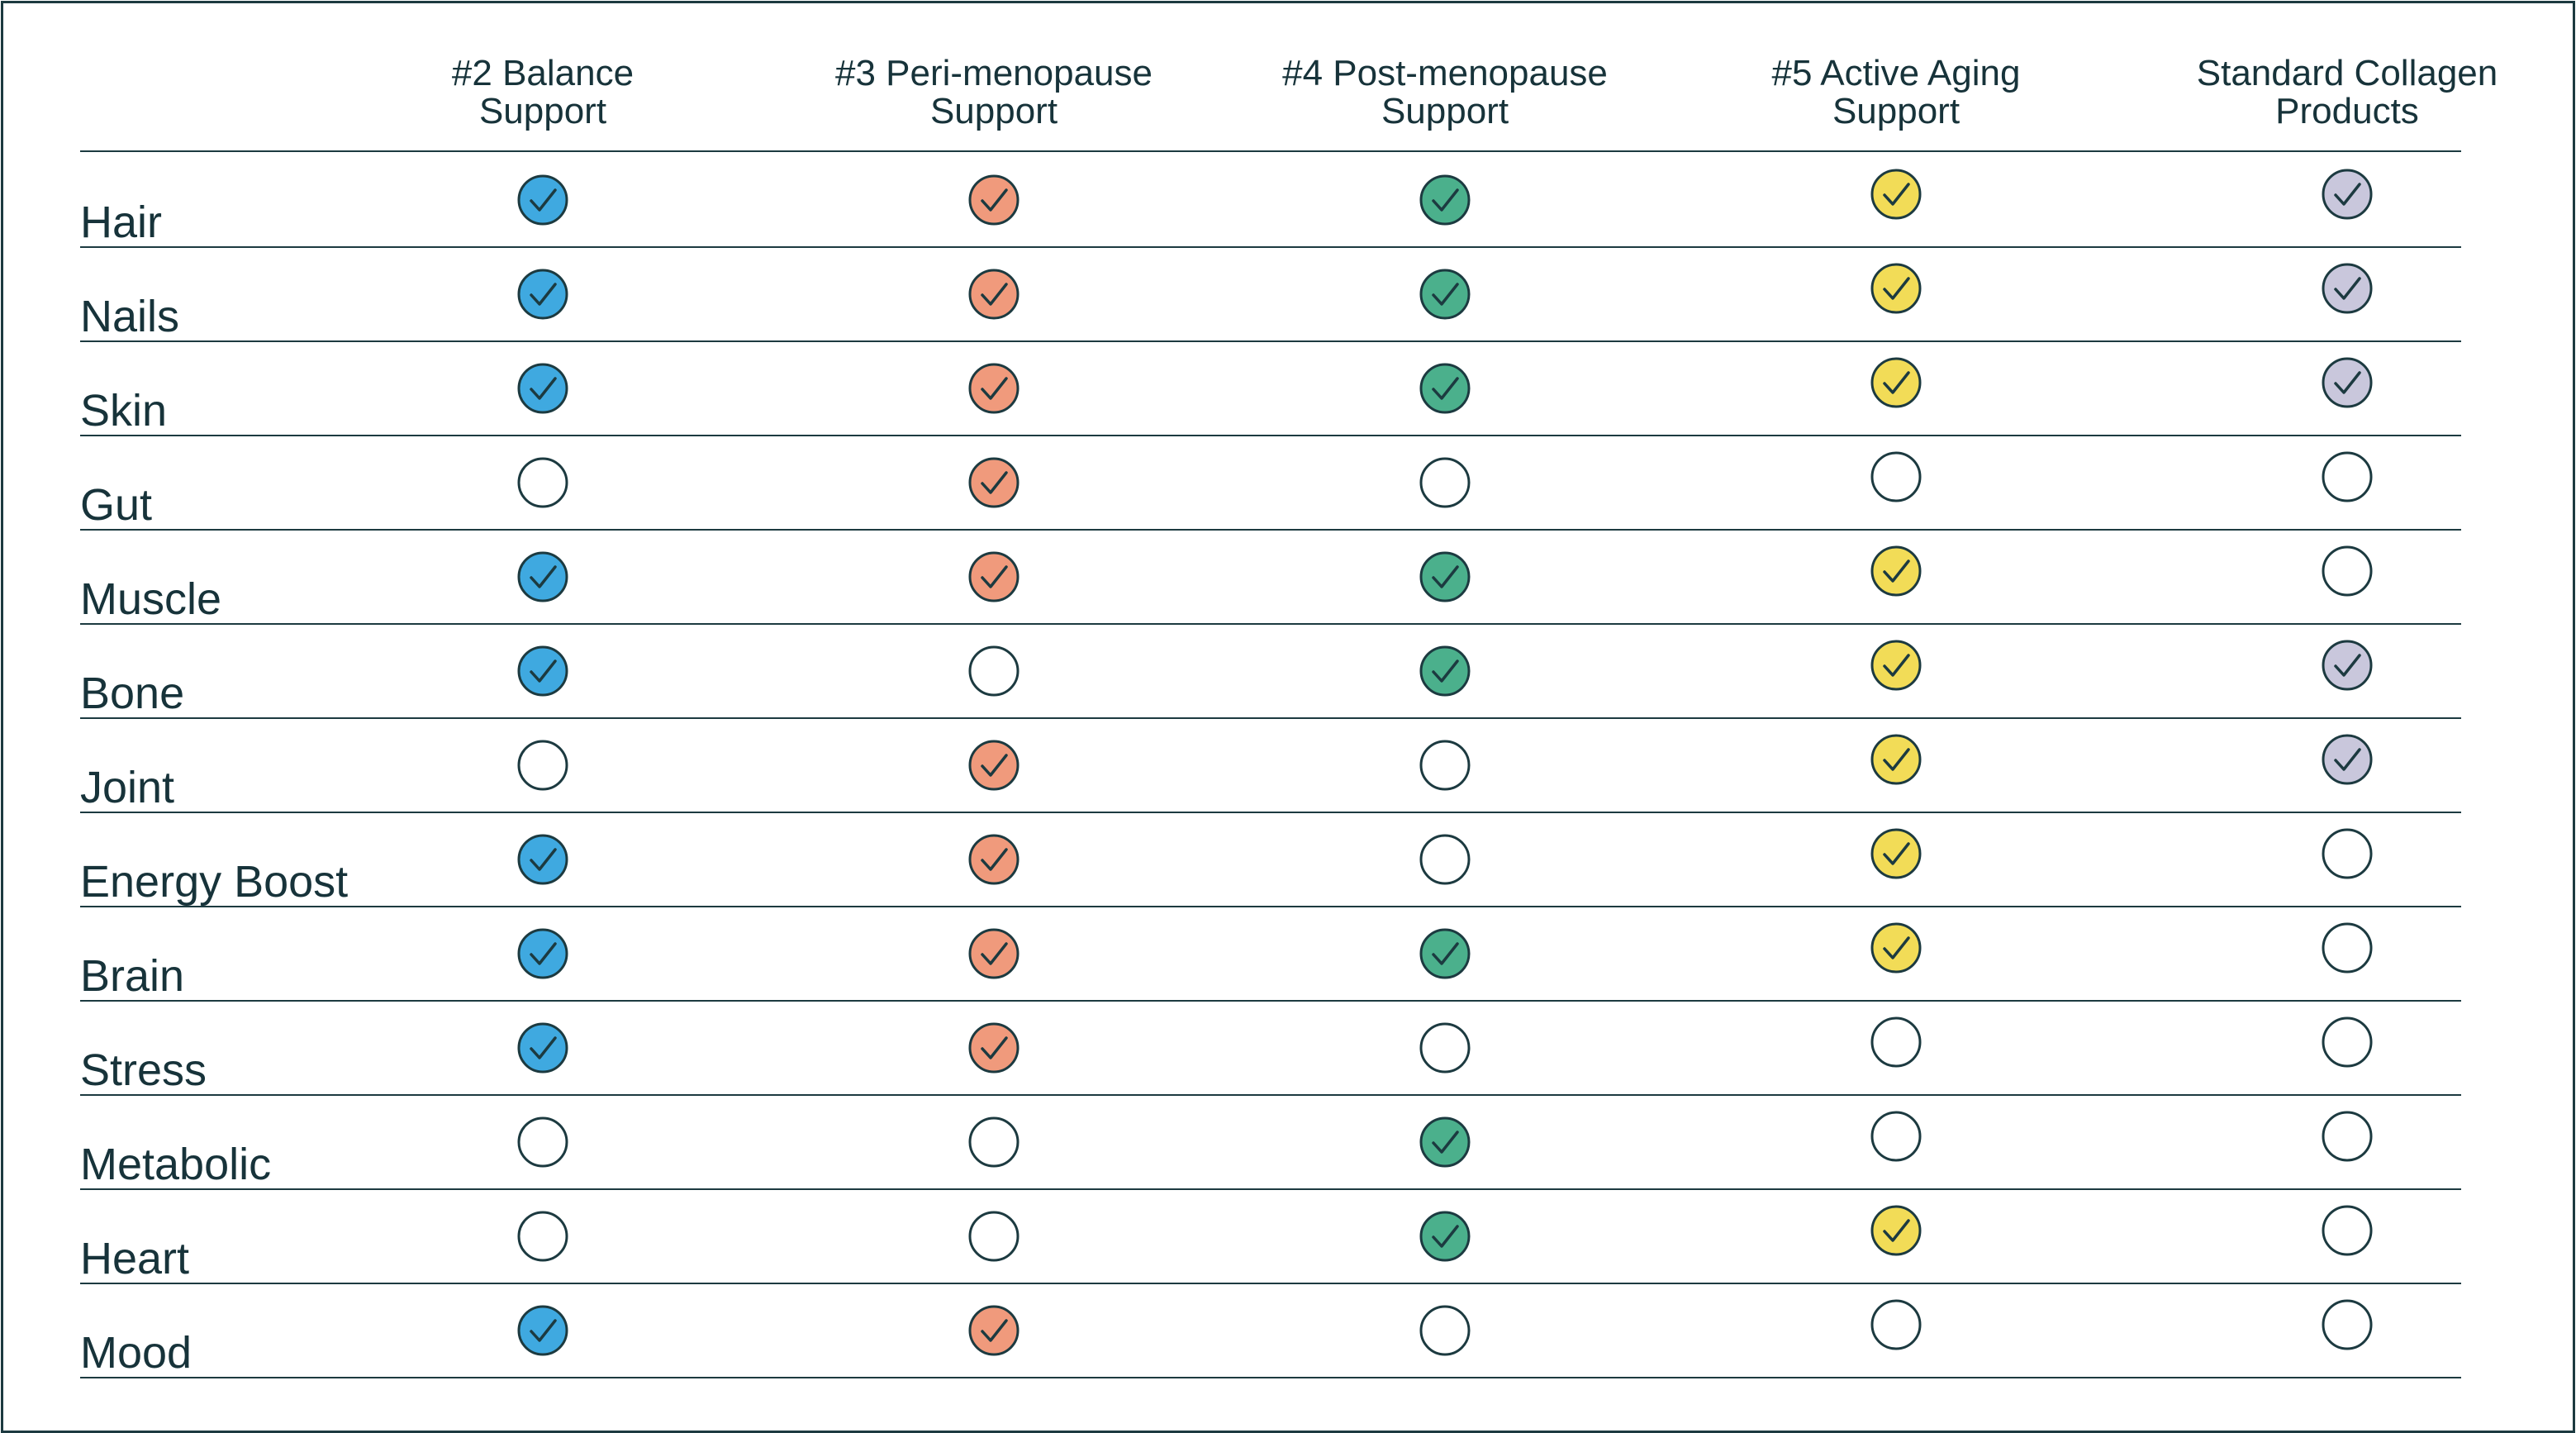 This screenshot has width=2576, height=1433. I want to click on row-label: Skin, so click(124, 411).